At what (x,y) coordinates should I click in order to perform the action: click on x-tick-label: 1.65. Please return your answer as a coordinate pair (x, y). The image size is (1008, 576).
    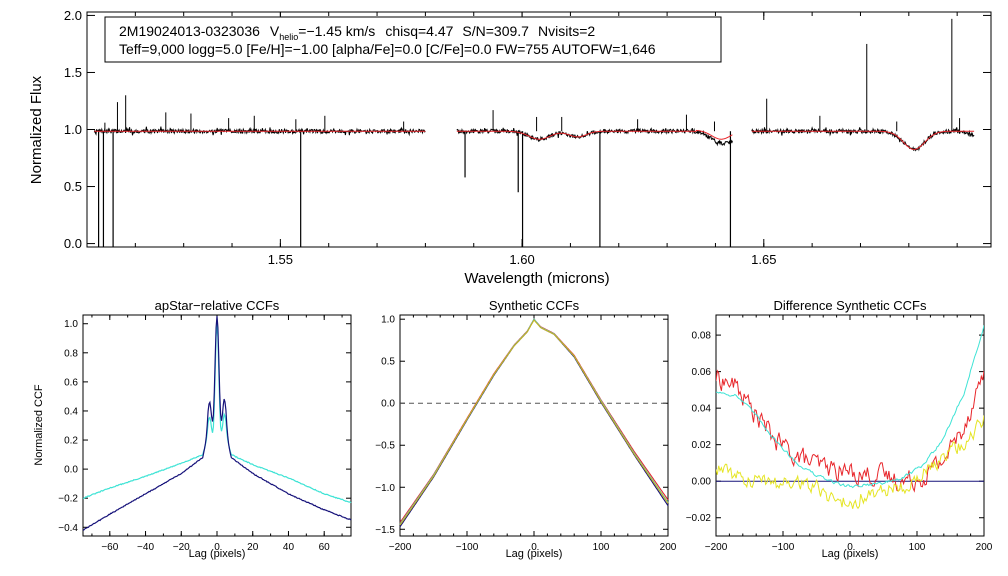
    Looking at the image, I should click on (763, 259).